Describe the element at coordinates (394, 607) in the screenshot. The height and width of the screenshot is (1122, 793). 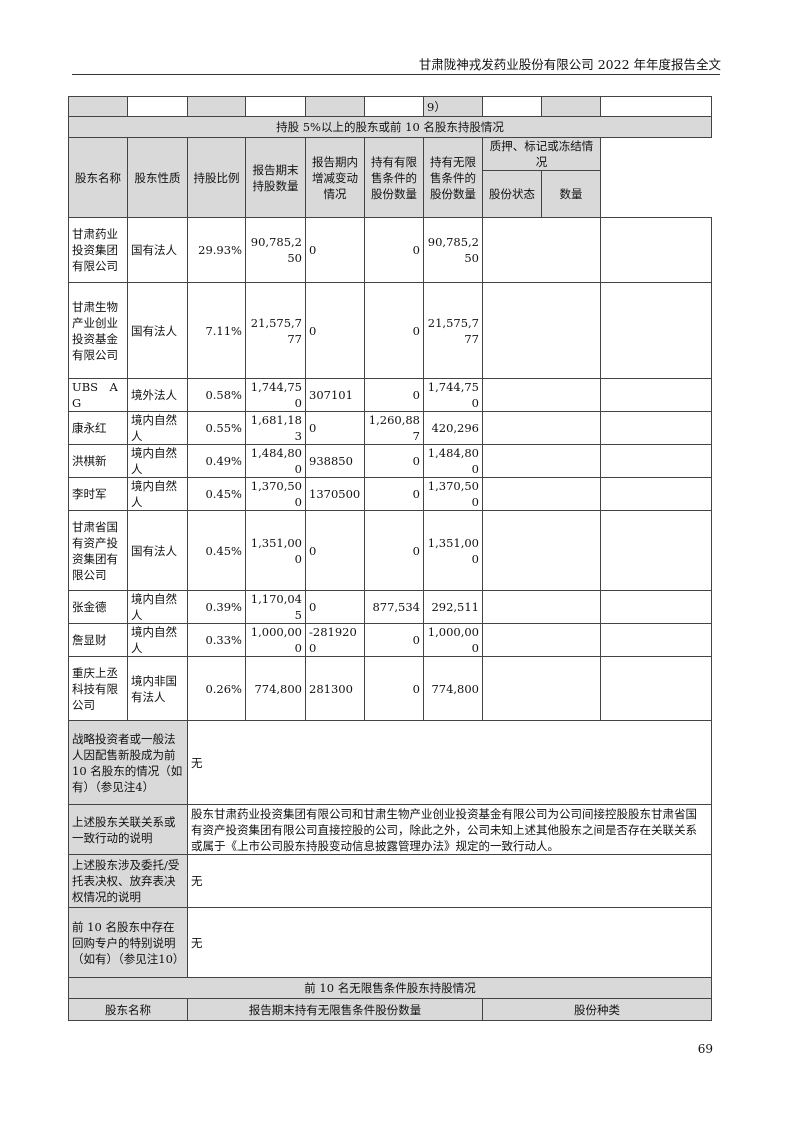
I see `cell-restricted: 877,534` at that location.